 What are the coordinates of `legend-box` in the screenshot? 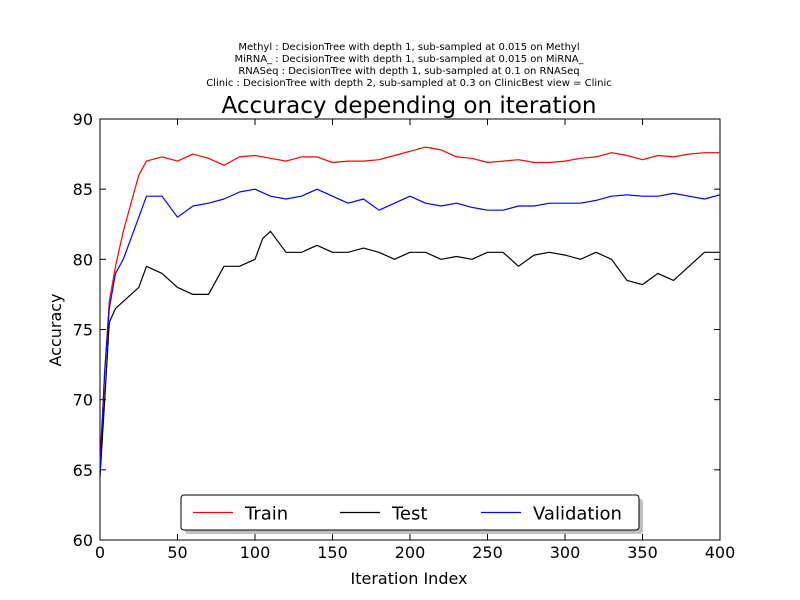 It's located at (410, 512).